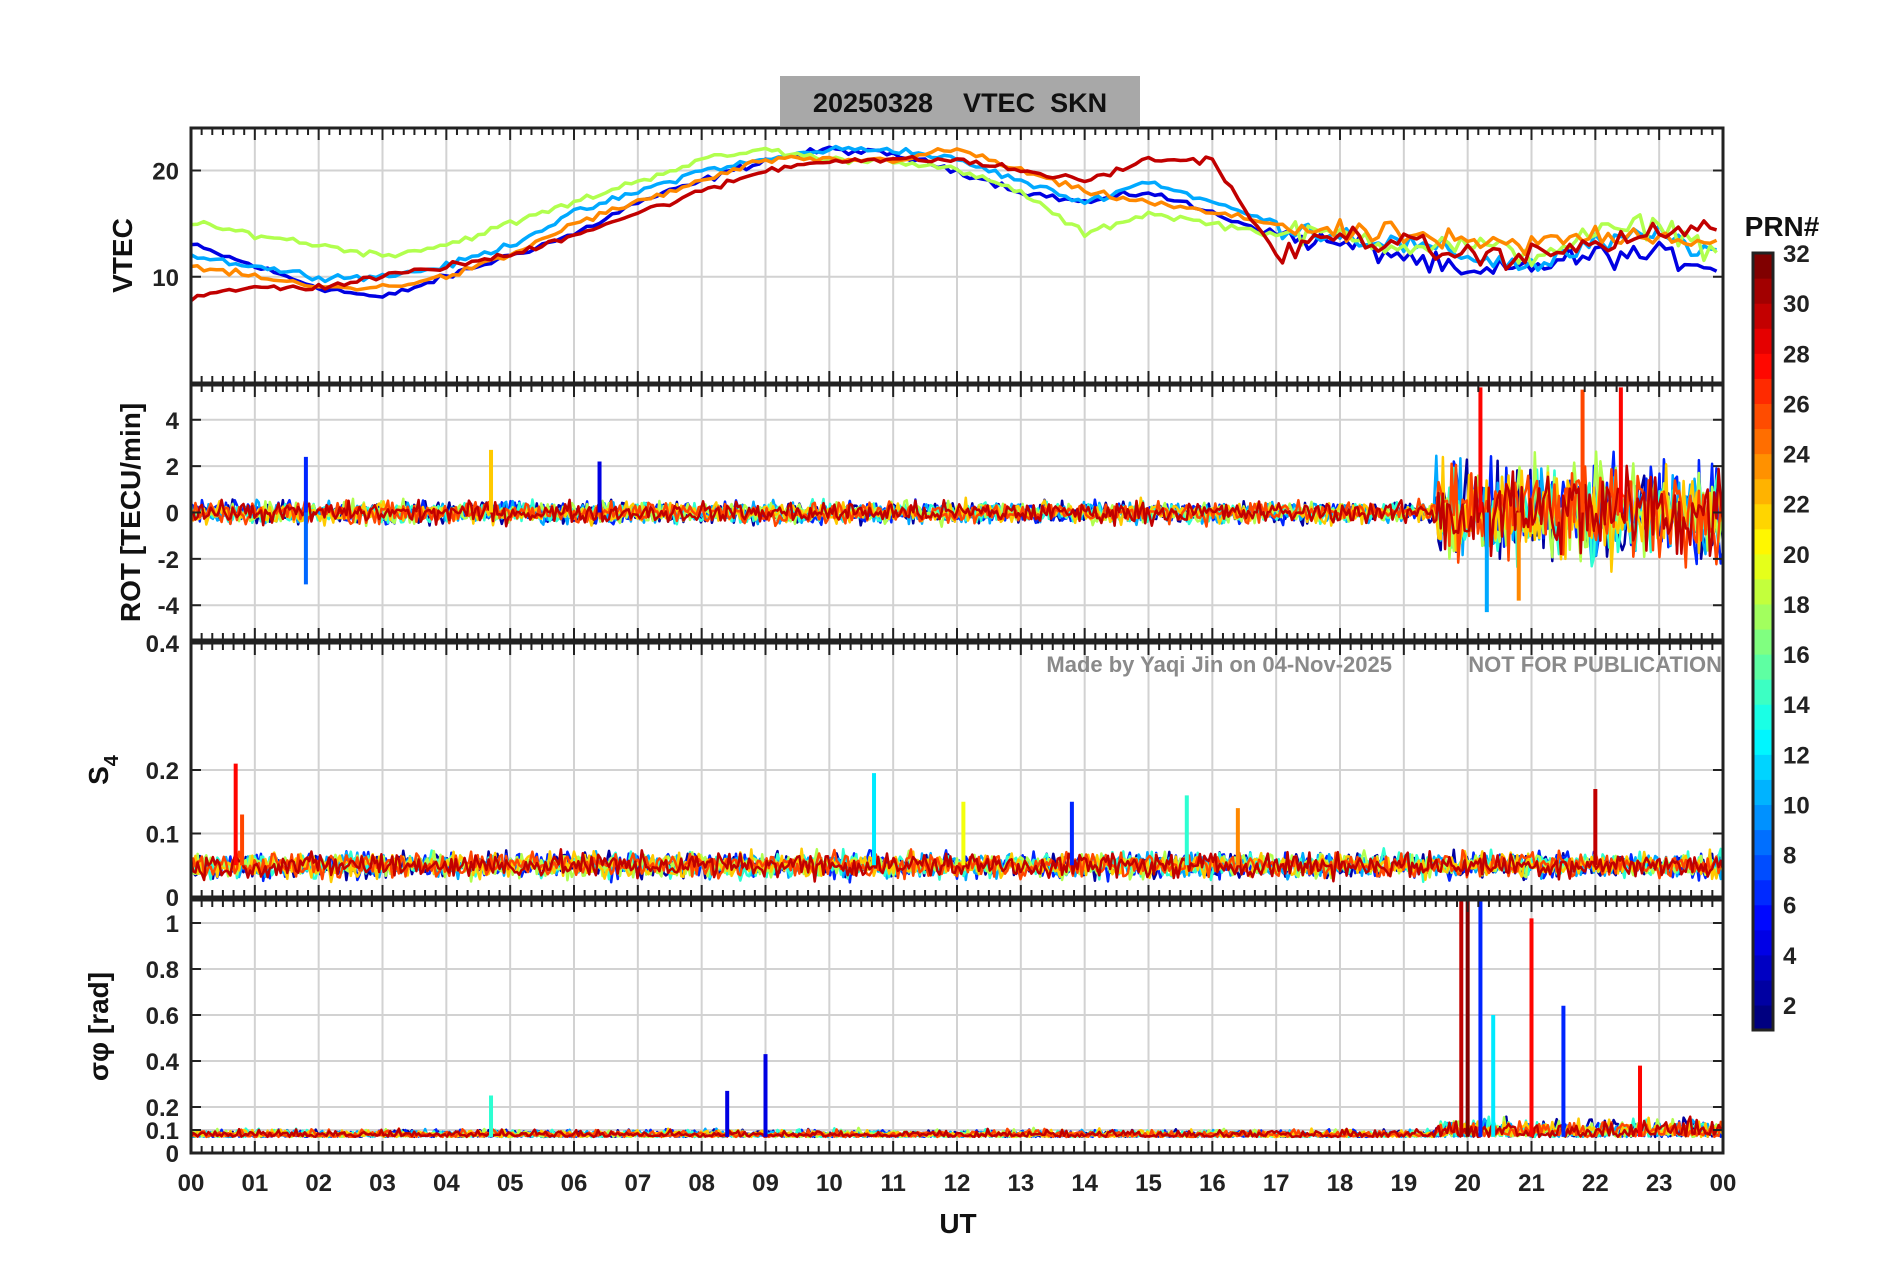 Image resolution: width=1902 pixels, height=1272 pixels. I want to click on y-axis-label: ROT [TECU/min], so click(130, 512).